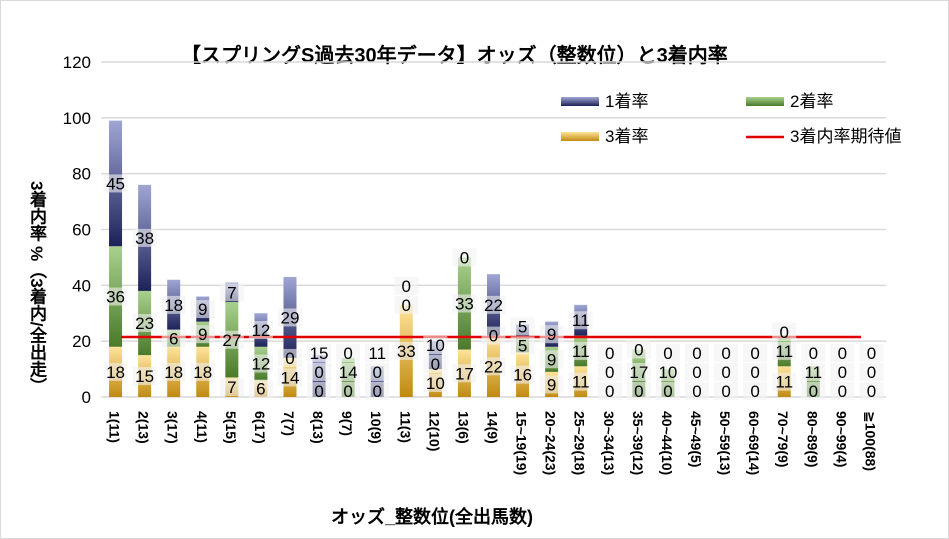 This screenshot has width=949, height=539. What do you see at coordinates (36, 288) in the screenshot?
I see `y-axis-label: 3着内率 %（3着内/全出走）` at bounding box center [36, 288].